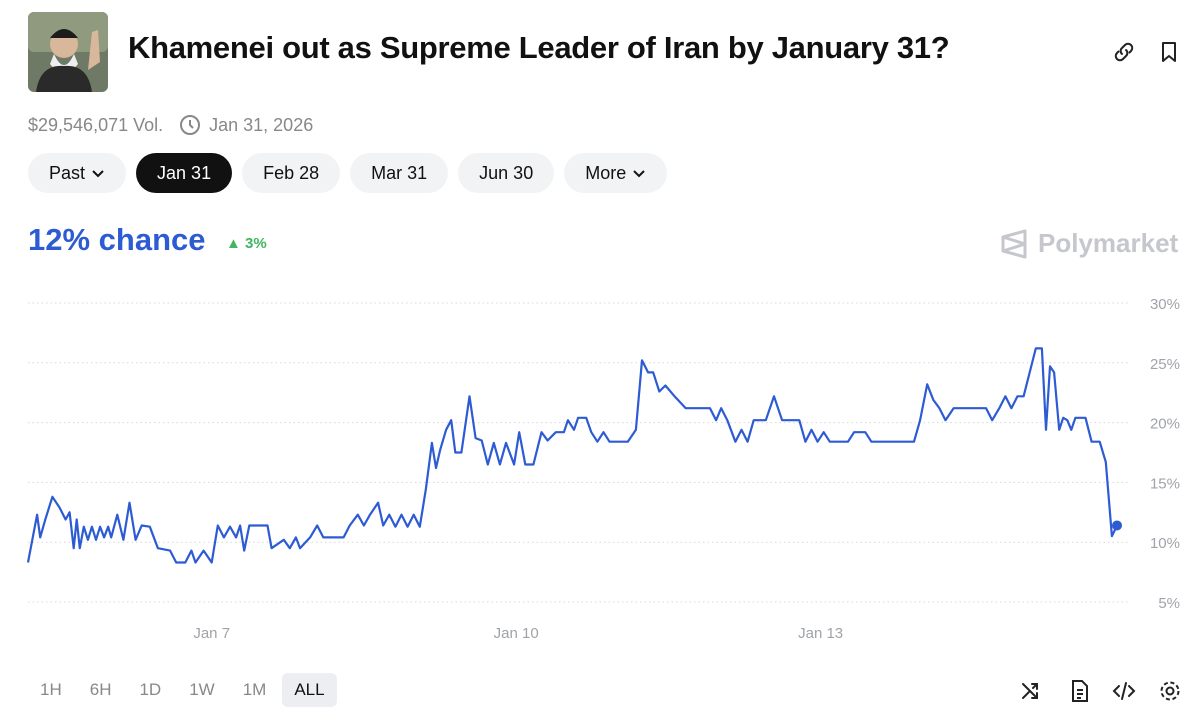  I want to click on y-tick-label: 5%, so click(1169, 603).